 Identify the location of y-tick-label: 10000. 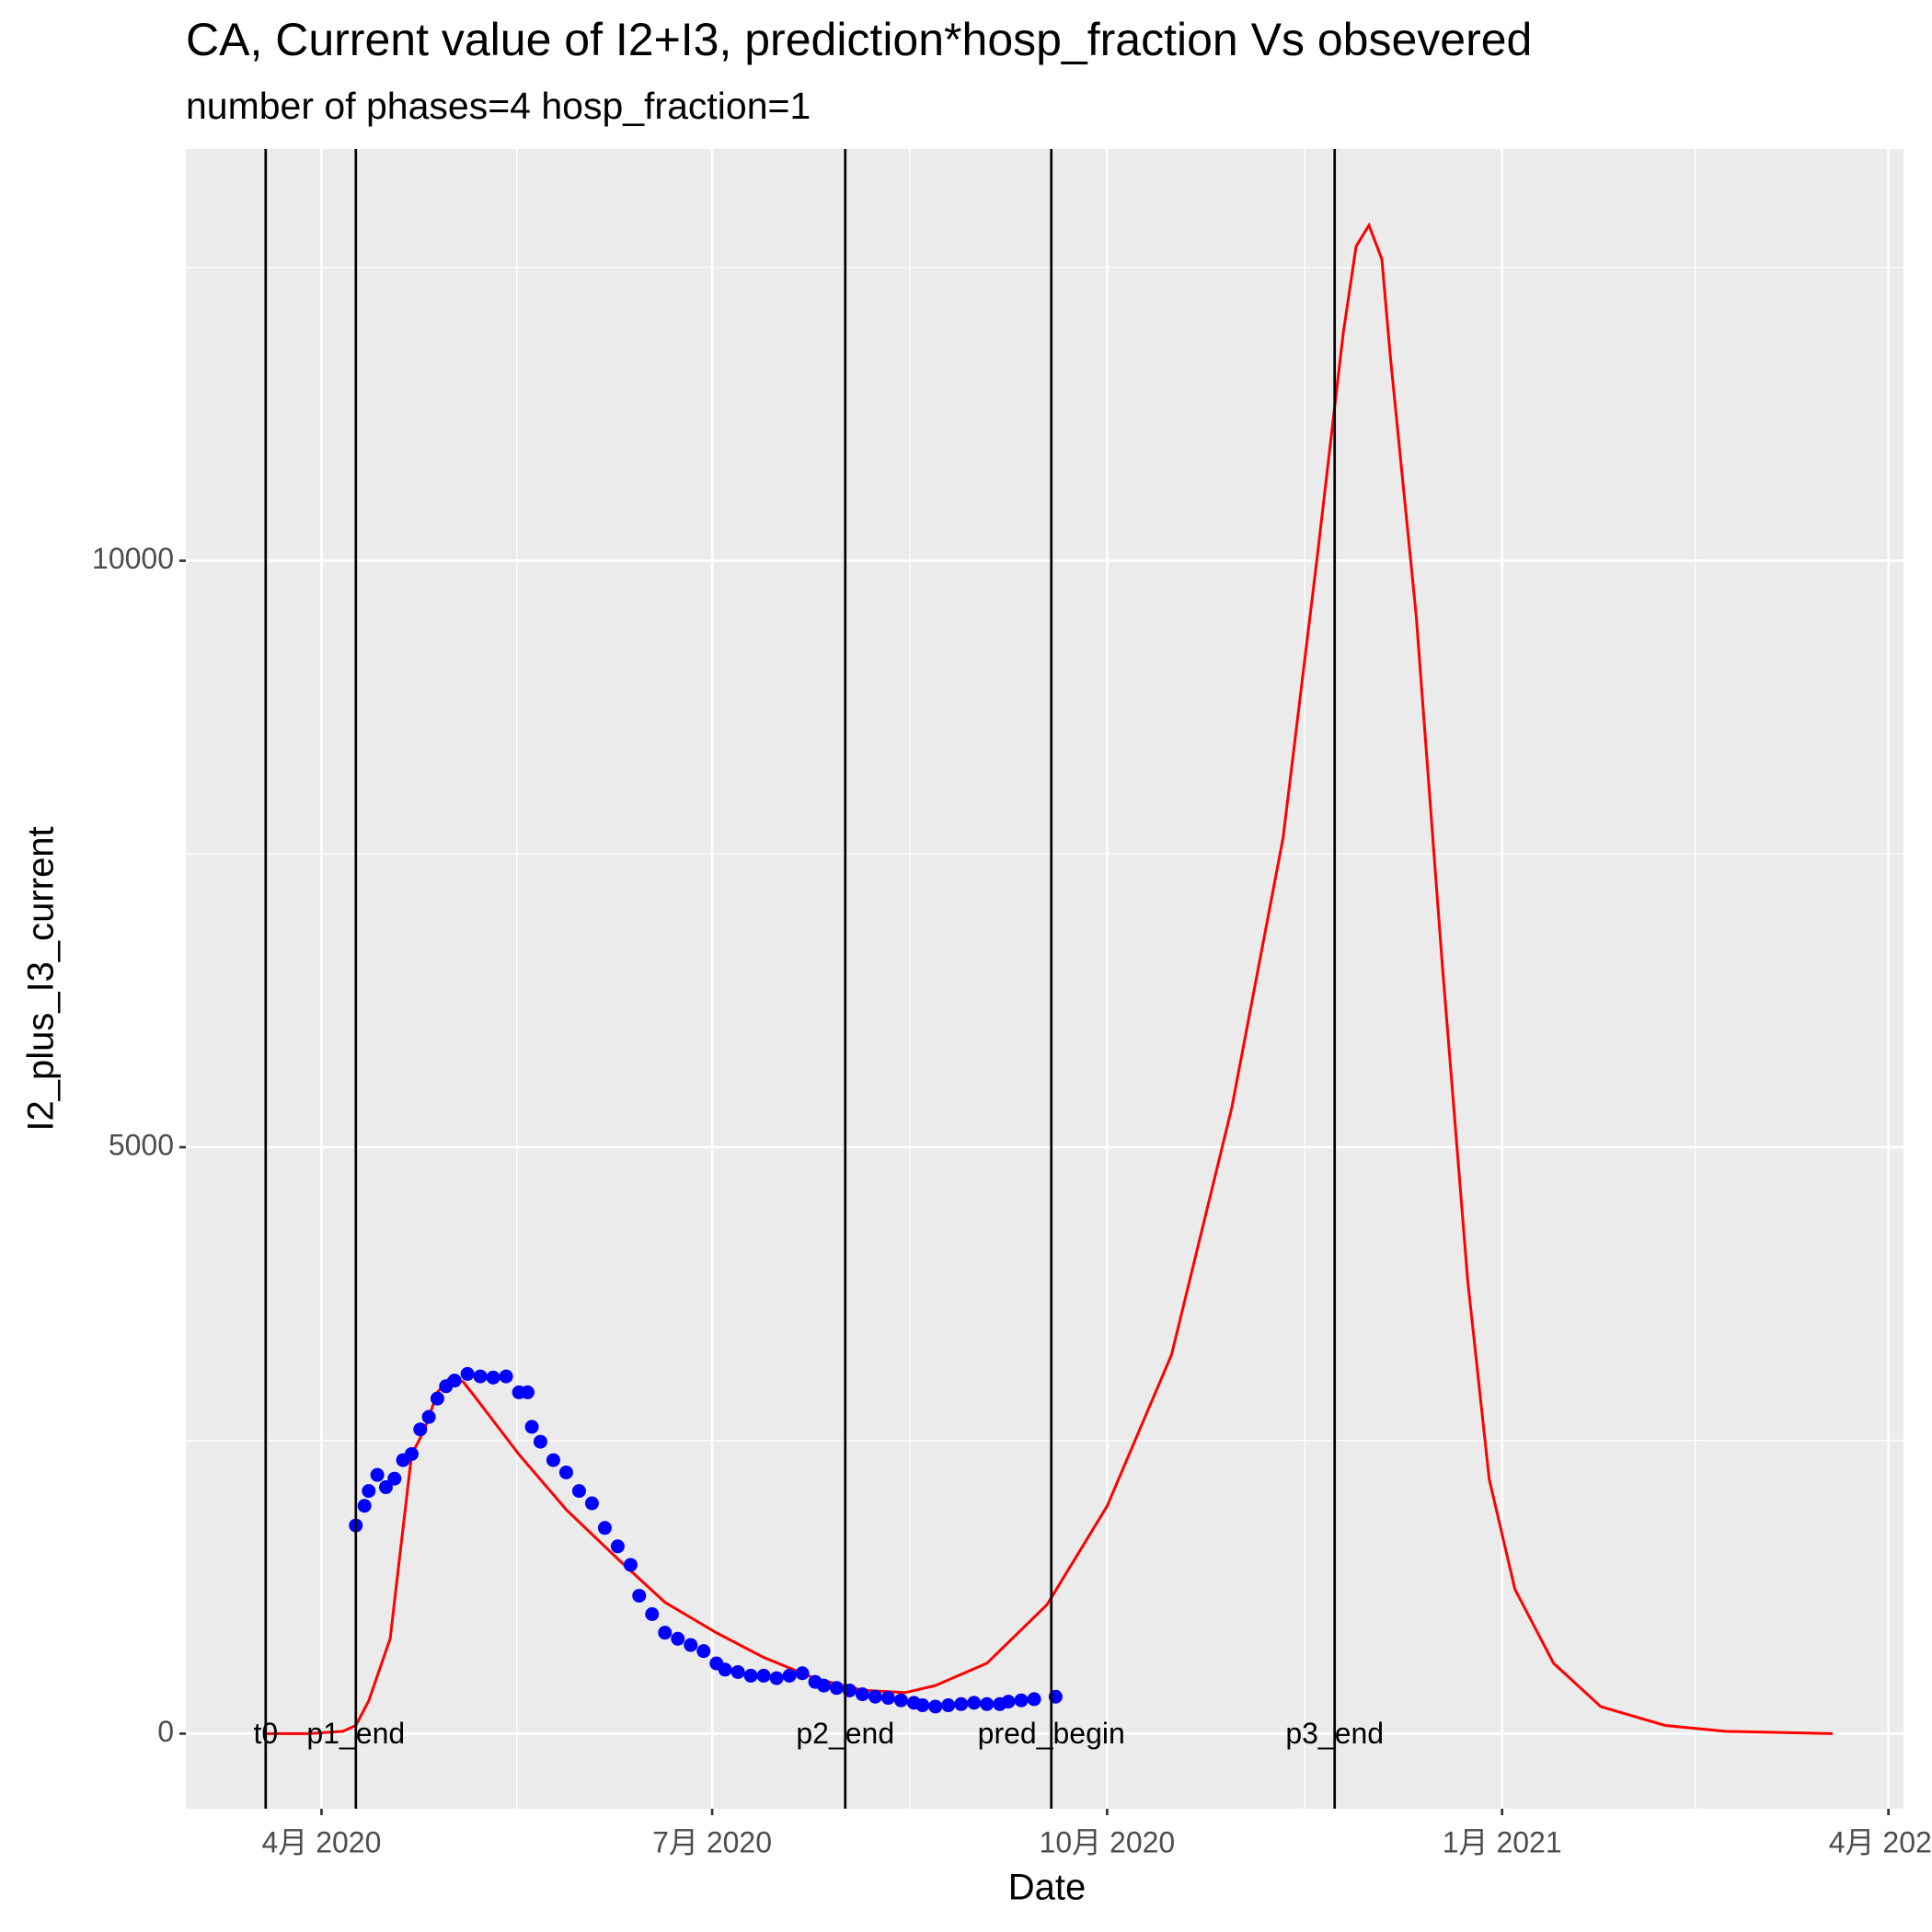
(133, 558).